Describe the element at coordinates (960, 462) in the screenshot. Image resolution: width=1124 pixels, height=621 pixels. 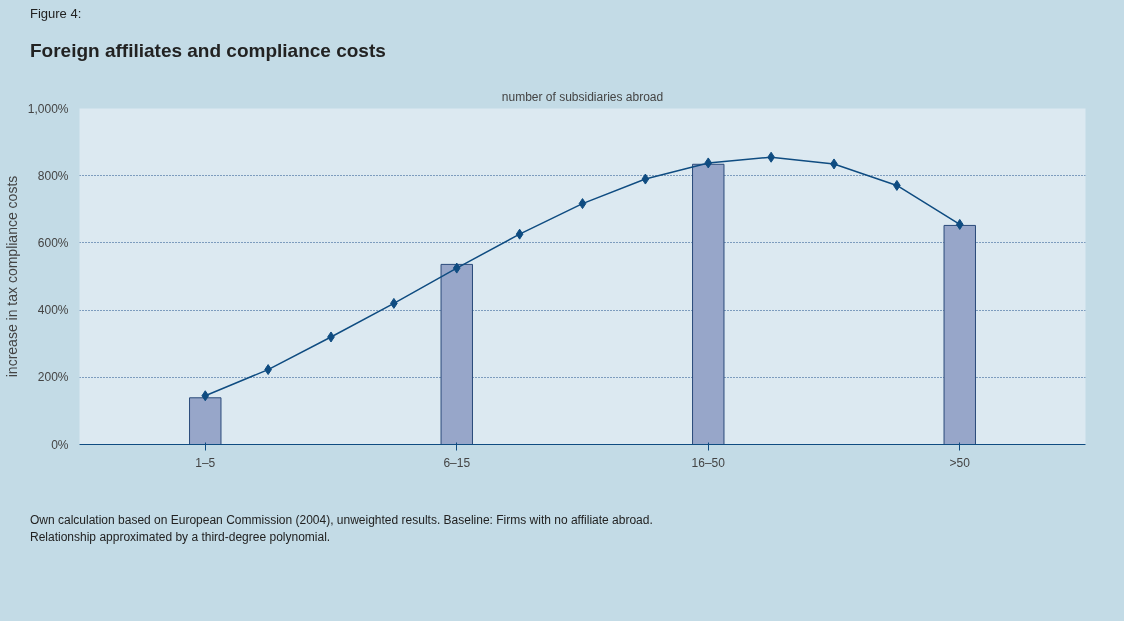
I see `x-tick-label: >50` at that location.